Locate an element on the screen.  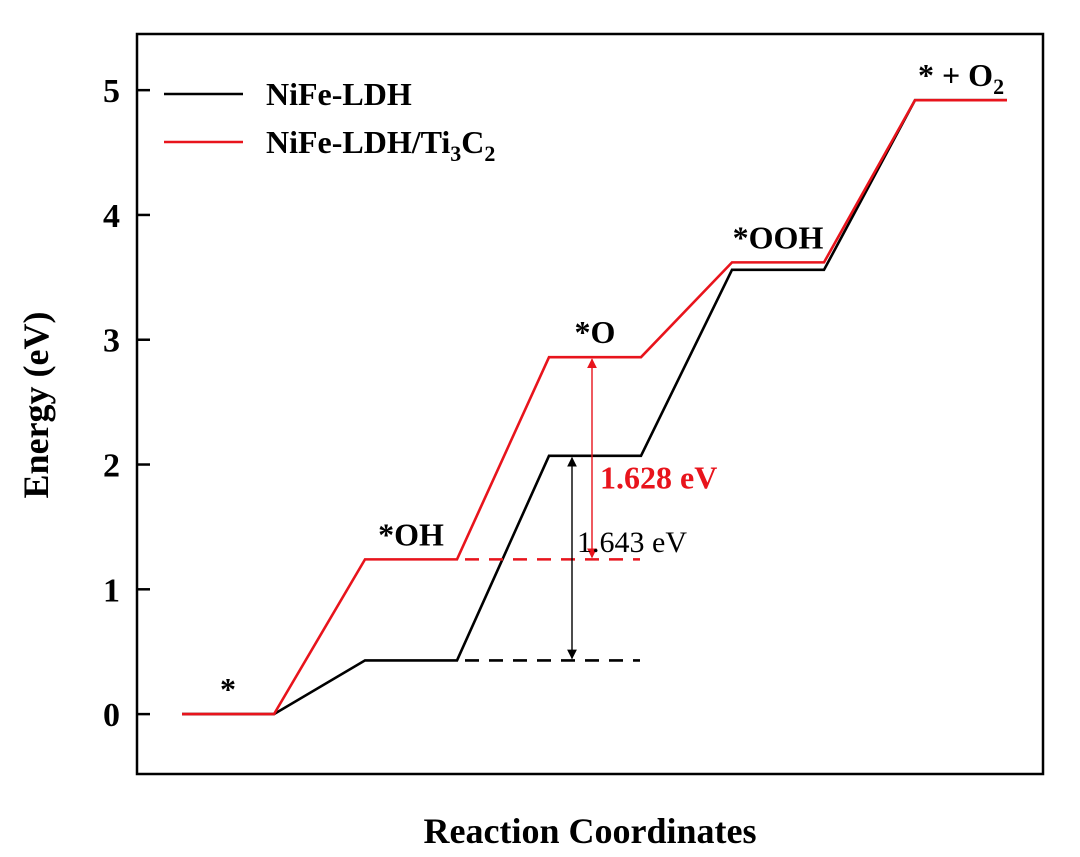
y-tick-label: 0 is located at coordinates (111, 715).